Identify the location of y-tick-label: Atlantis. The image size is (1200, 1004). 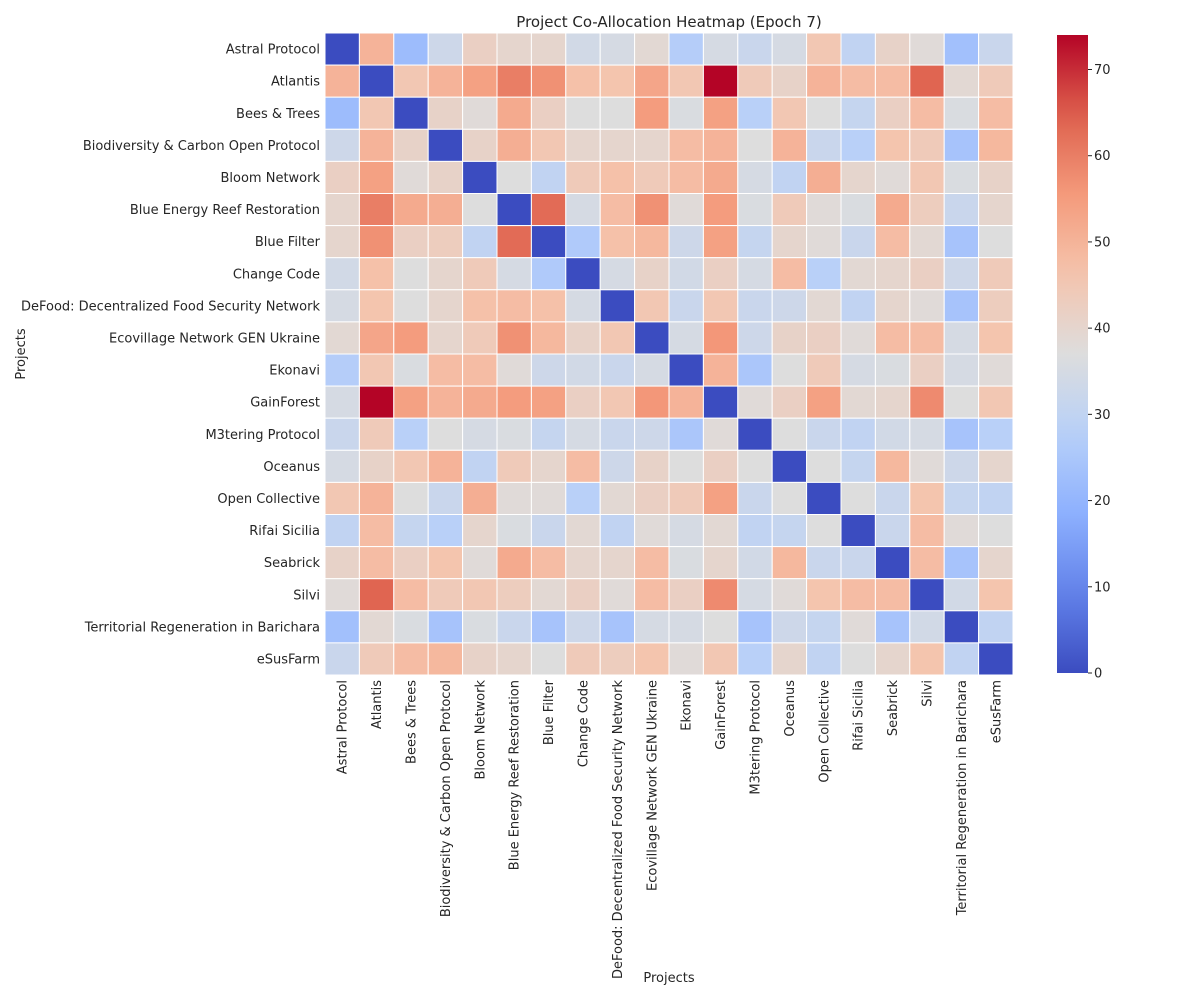
(295, 82).